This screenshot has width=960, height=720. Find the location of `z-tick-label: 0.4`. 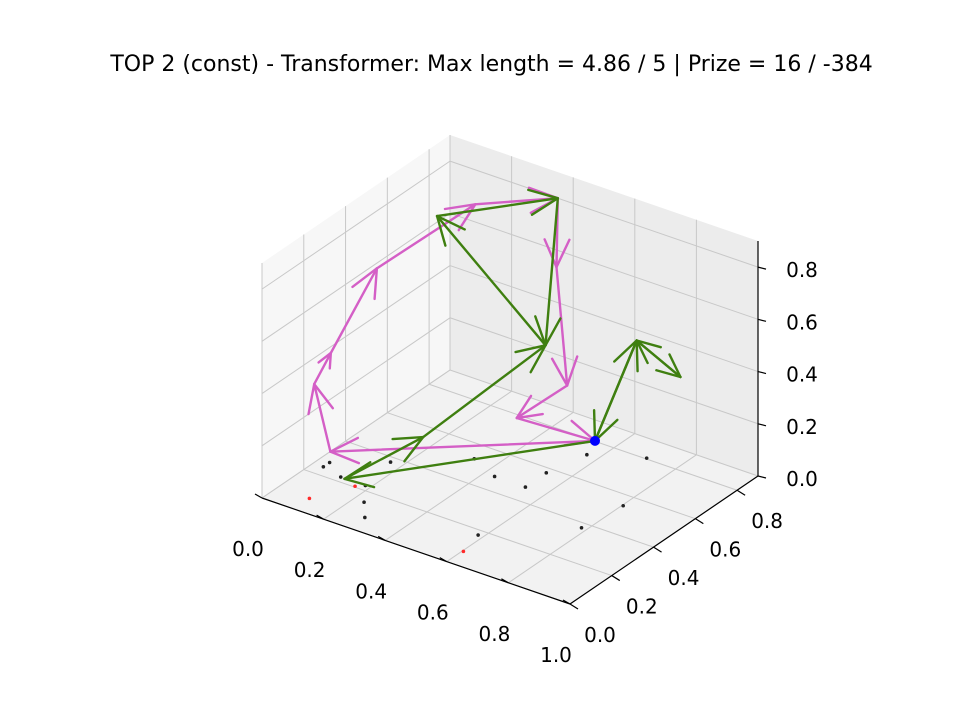

z-tick-label: 0.4 is located at coordinates (802, 375).